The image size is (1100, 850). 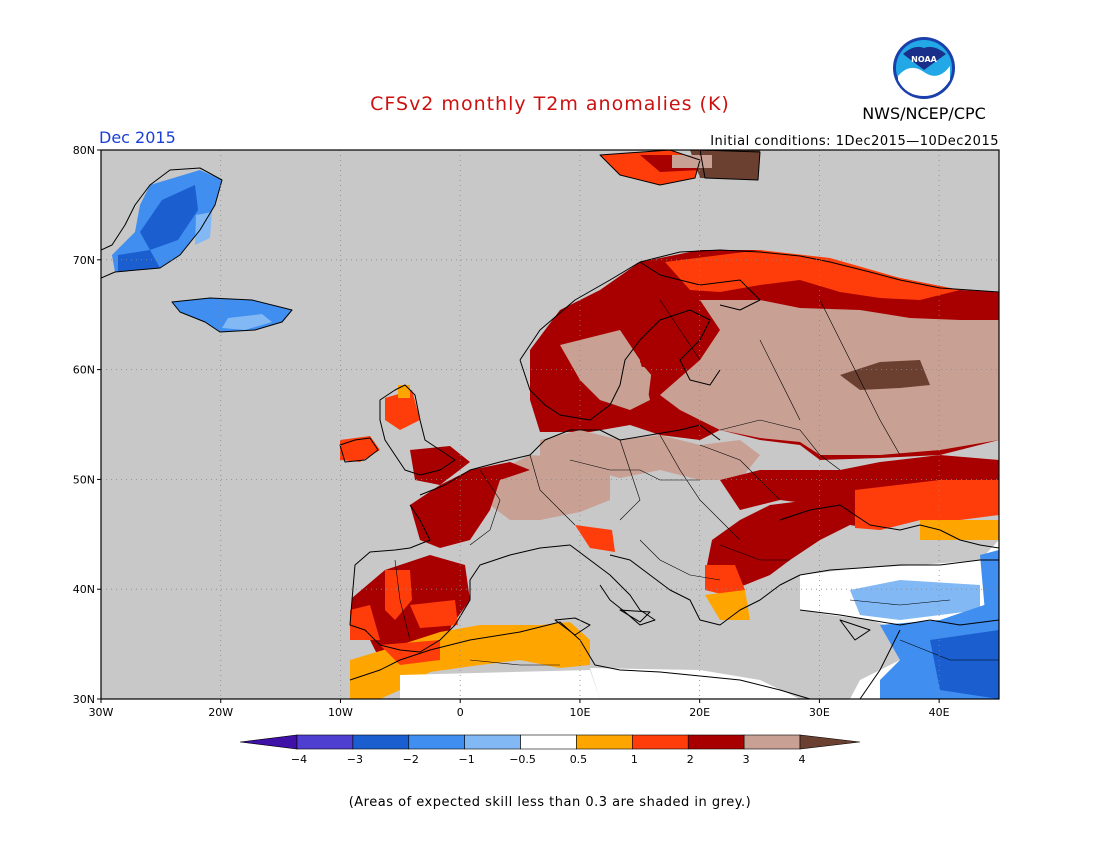 I want to click on lon-tick-label: 0, so click(x=460, y=712).